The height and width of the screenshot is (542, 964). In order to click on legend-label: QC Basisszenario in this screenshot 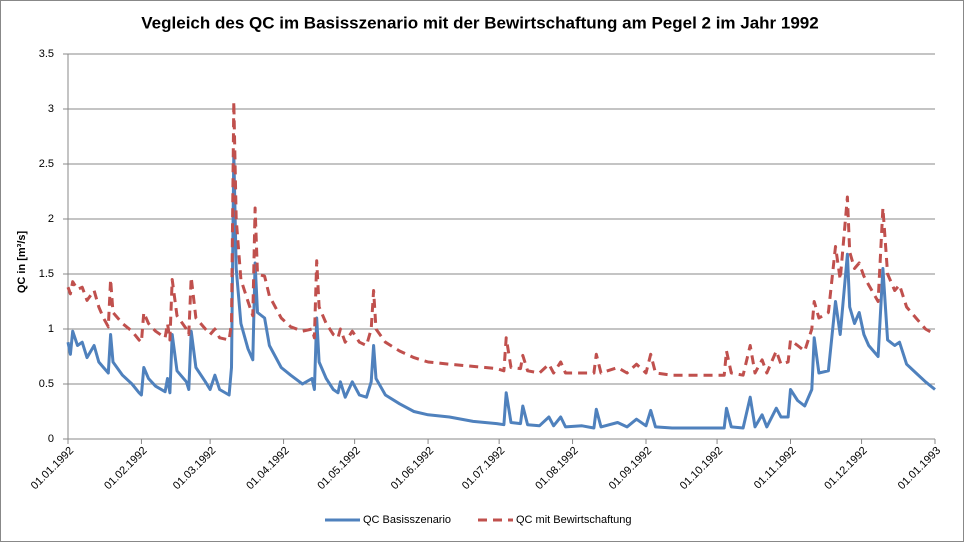, I will do `click(407, 520)`.